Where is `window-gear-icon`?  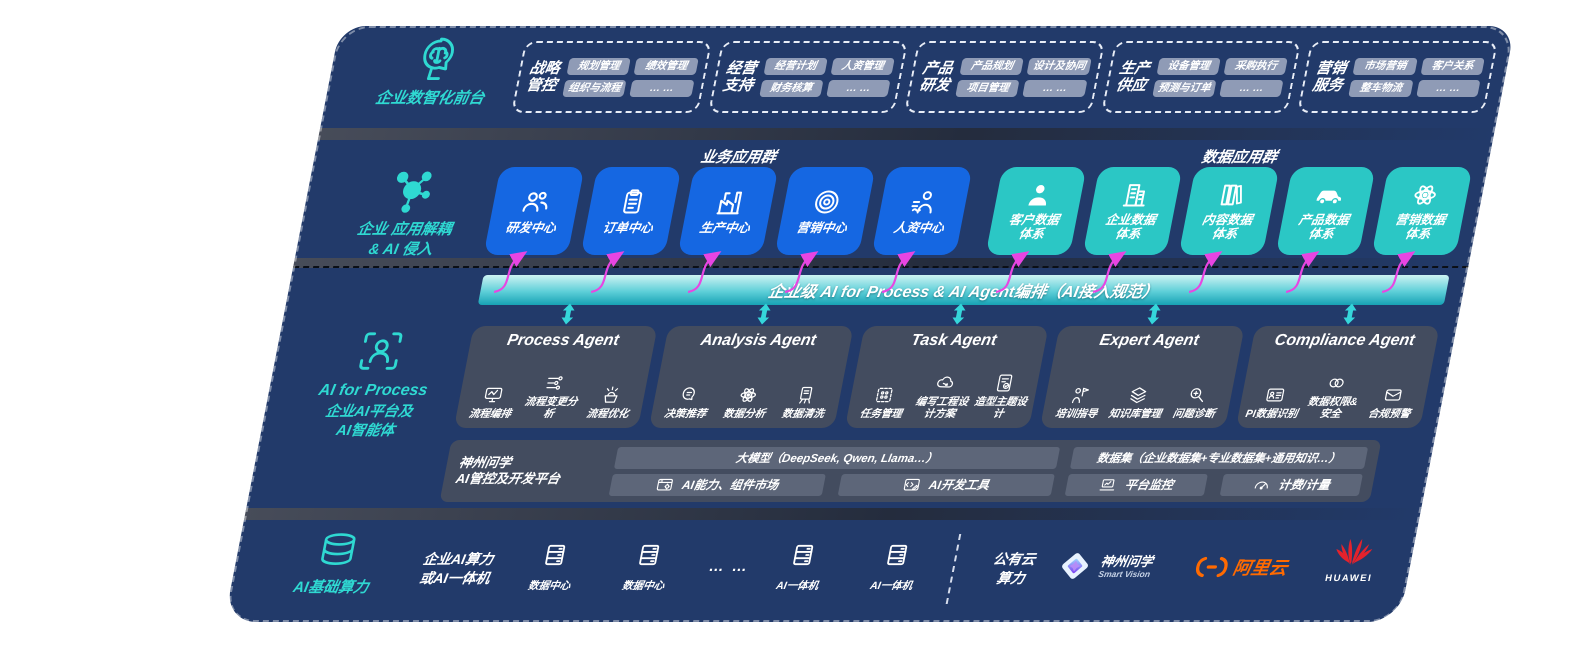
window-gear-icon is located at coordinates (665, 484).